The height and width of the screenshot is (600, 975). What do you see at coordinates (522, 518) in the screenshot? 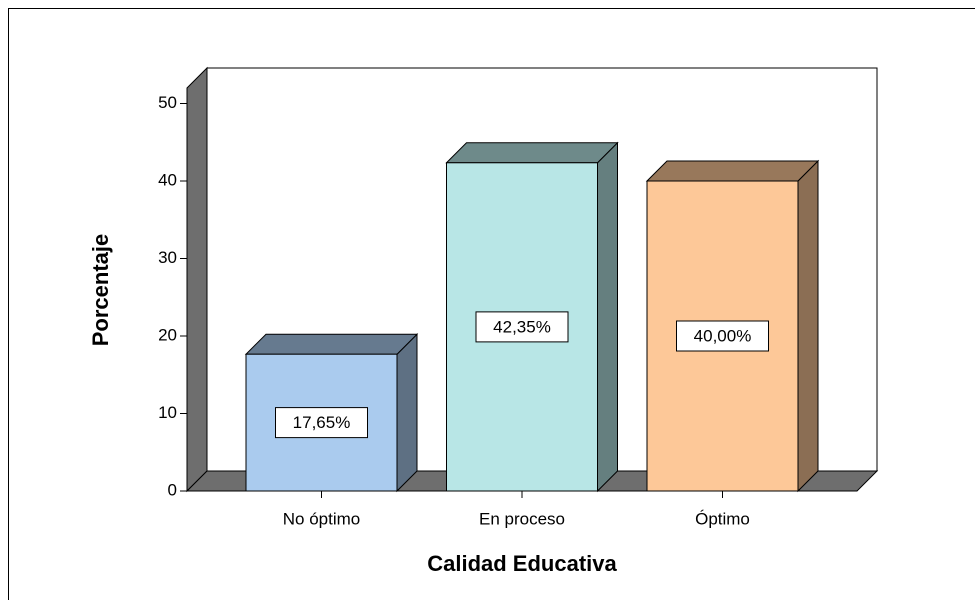
I see `x-tick-label: En proceso` at bounding box center [522, 518].